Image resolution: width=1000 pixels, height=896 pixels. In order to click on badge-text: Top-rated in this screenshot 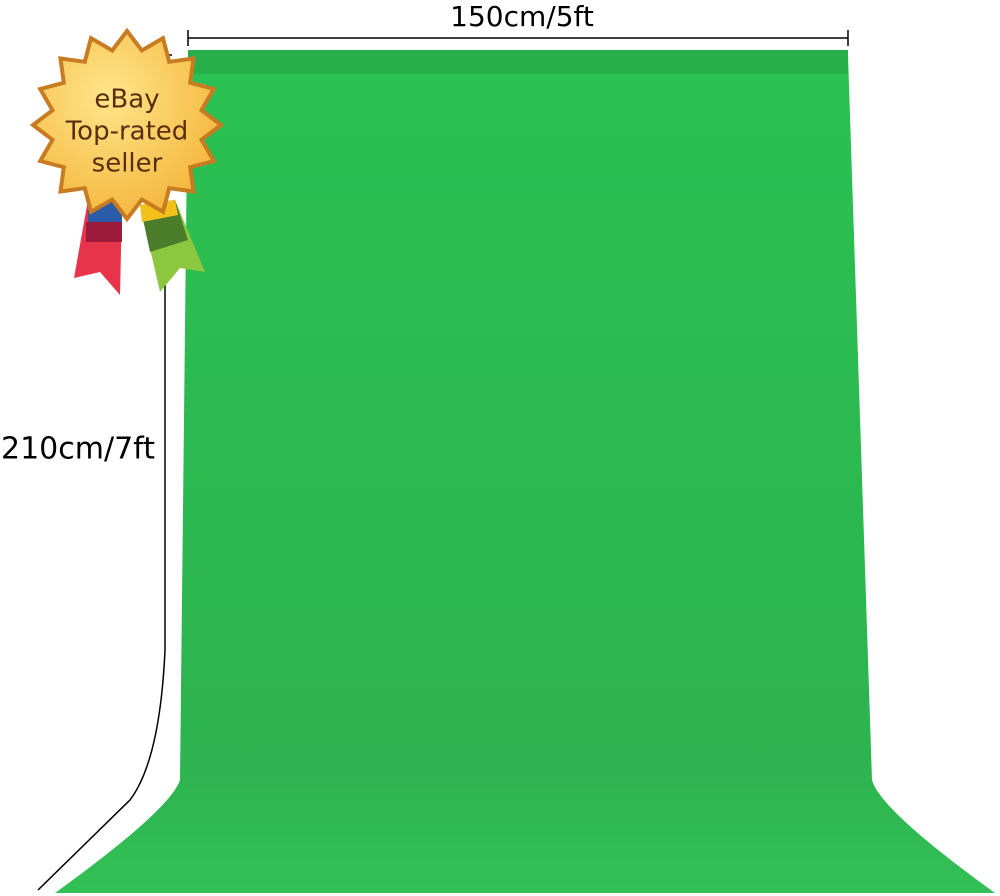, I will do `click(127, 132)`.